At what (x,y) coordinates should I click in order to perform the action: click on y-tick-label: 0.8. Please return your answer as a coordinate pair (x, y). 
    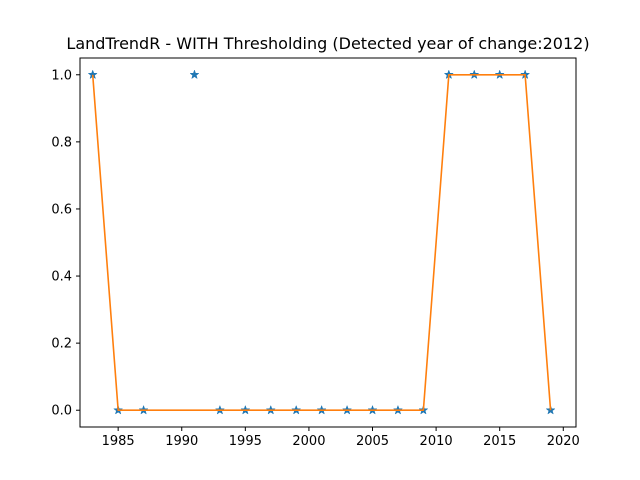
    Looking at the image, I should click on (61, 142).